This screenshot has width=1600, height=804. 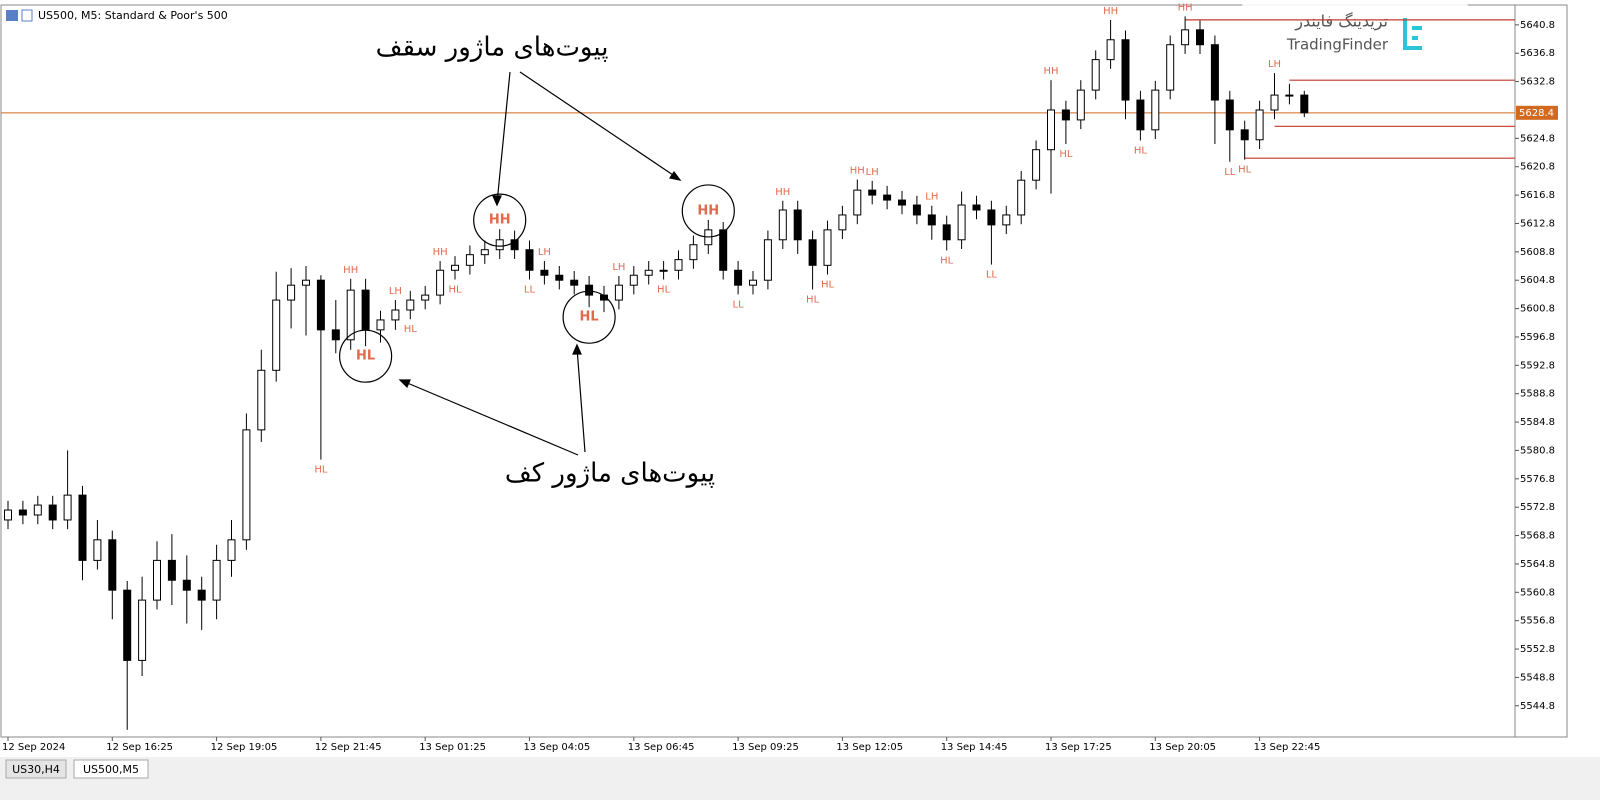 I want to click on x-tick-label: 13 Sep 22:45, so click(x=1287, y=747).